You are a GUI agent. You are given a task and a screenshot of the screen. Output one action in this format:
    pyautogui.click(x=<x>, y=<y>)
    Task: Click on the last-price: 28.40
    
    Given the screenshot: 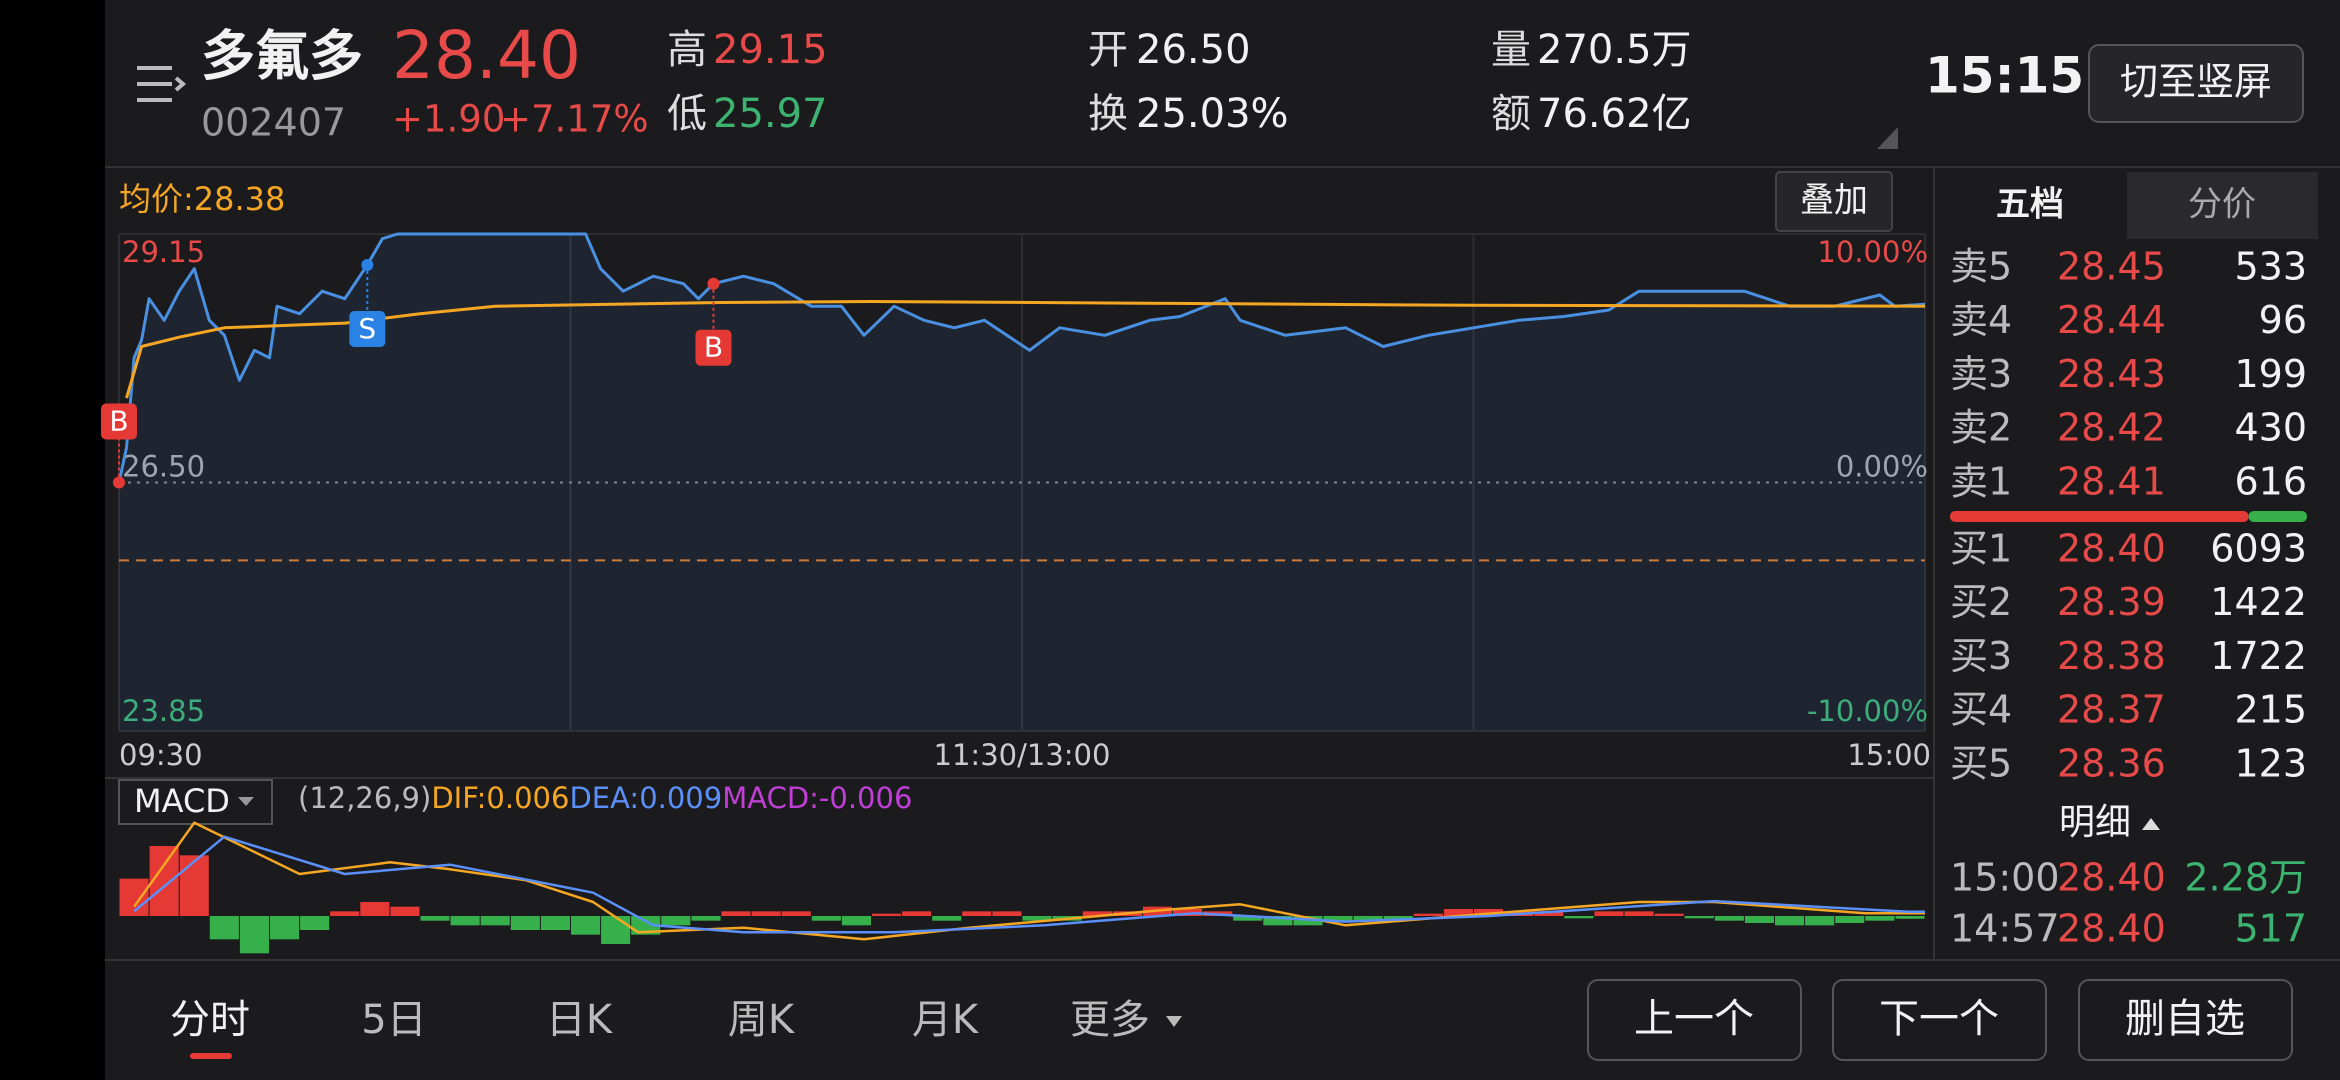 What is the action you would take?
    pyautogui.click(x=486, y=55)
    